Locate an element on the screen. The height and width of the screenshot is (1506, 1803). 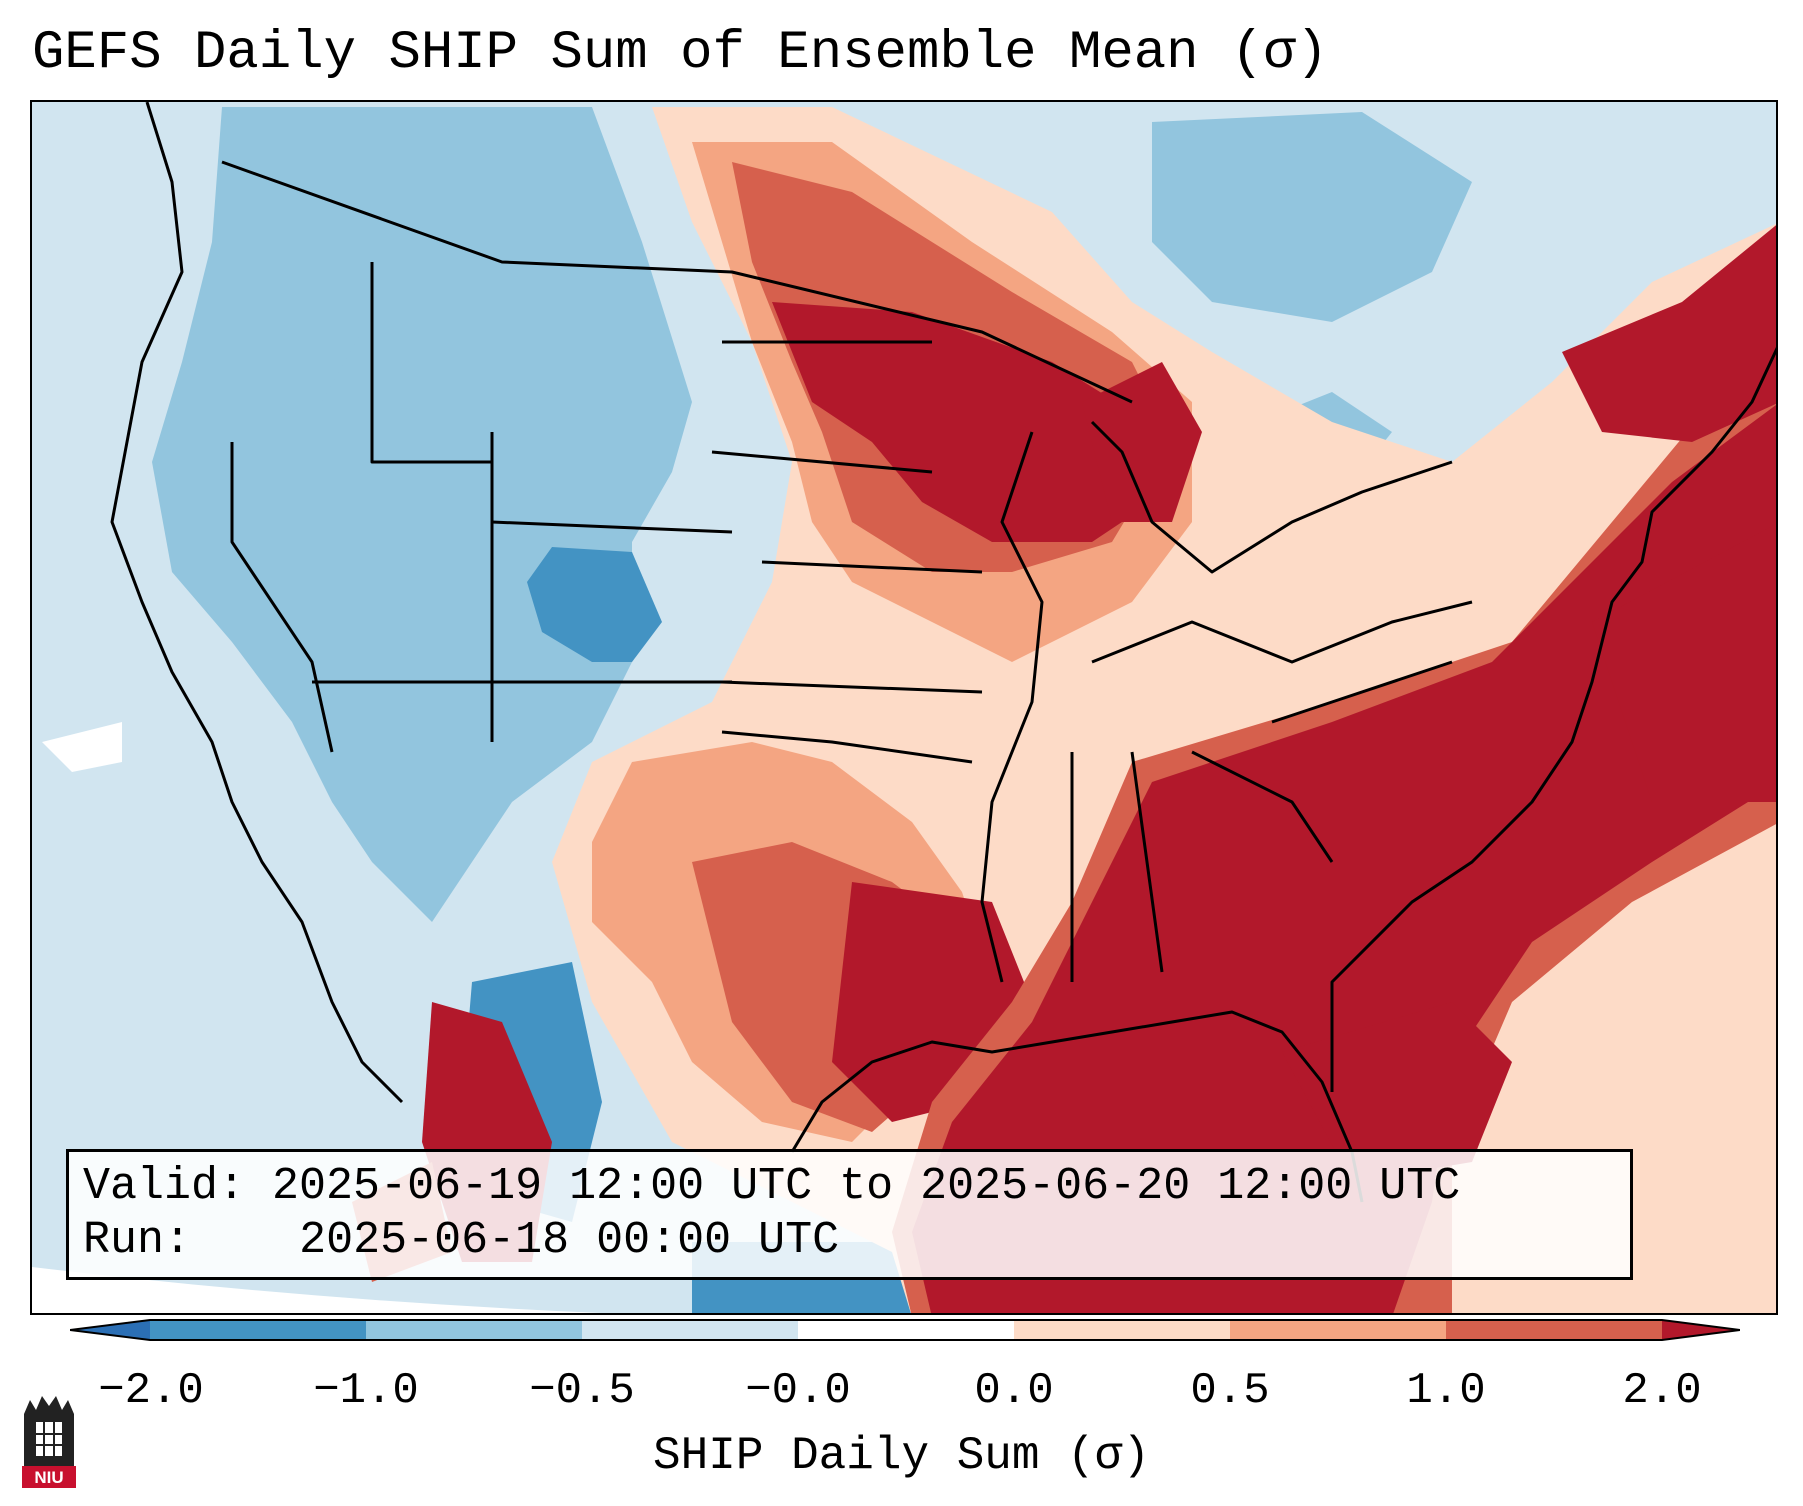
colorbar-outline is located at coordinates (905, 1330).